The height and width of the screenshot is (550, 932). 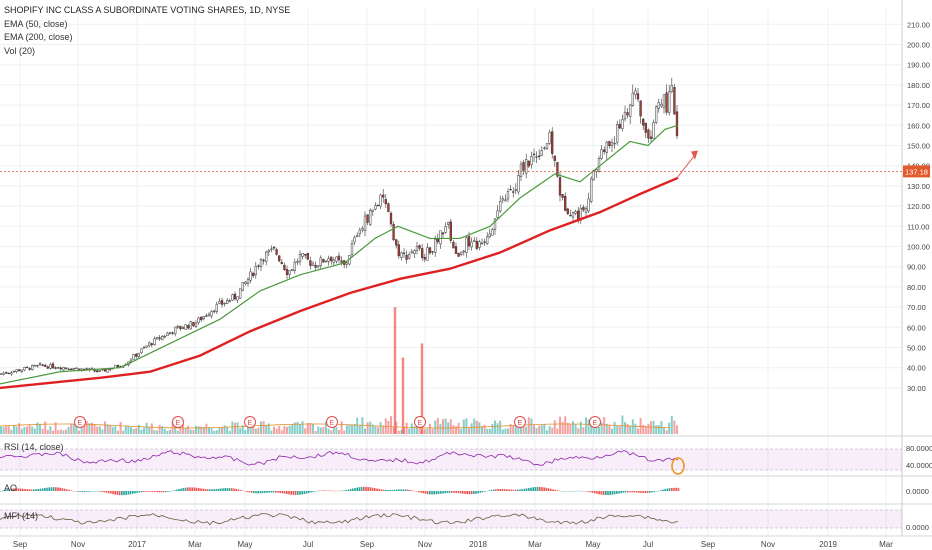 I want to click on x-tick-label: Mar, so click(x=535, y=544).